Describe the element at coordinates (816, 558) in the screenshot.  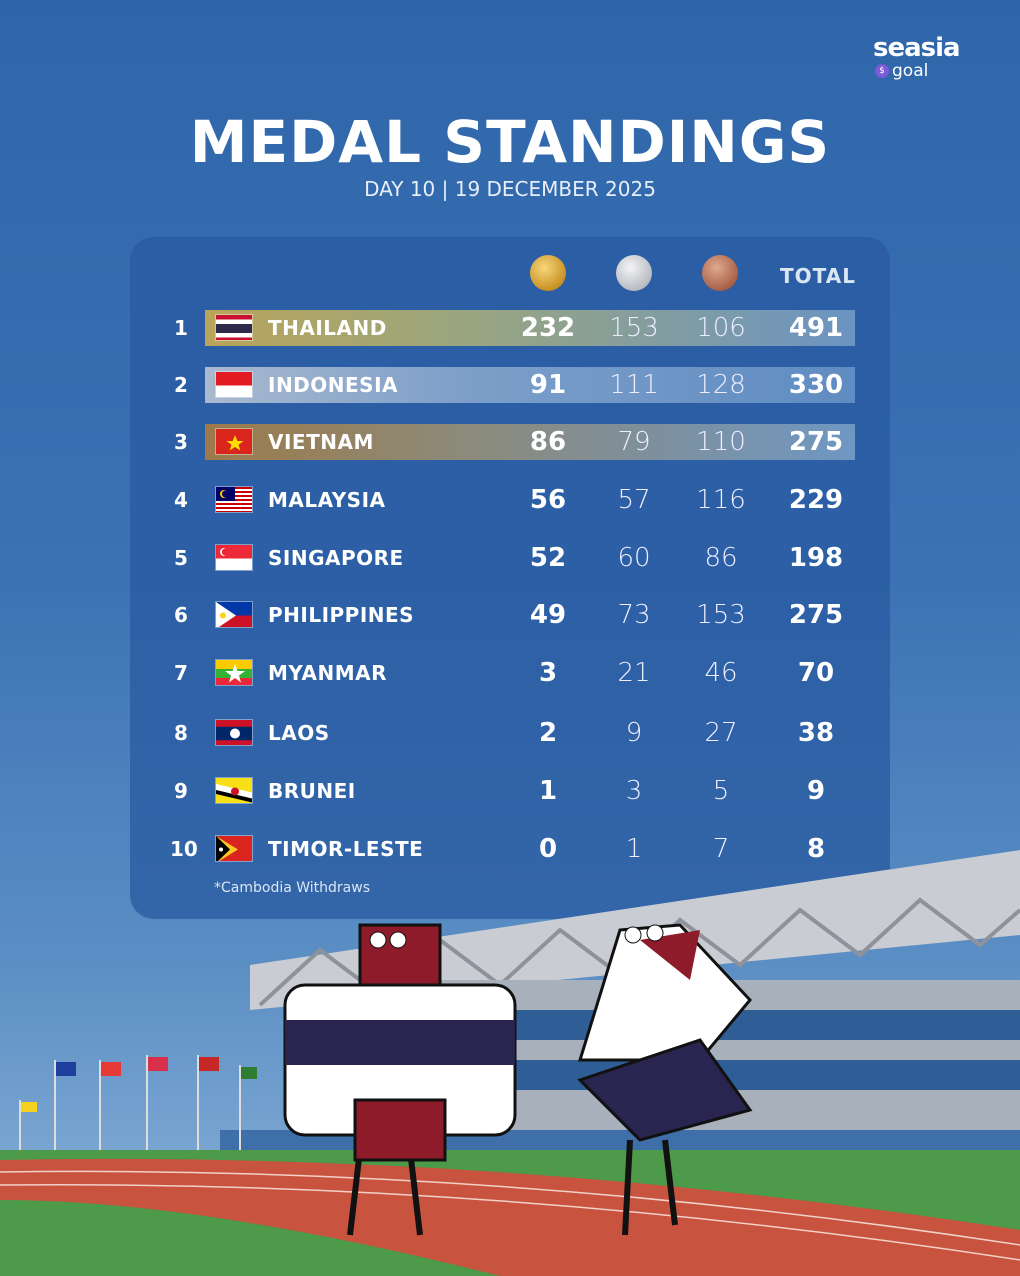
I see `total-count: 198` at that location.